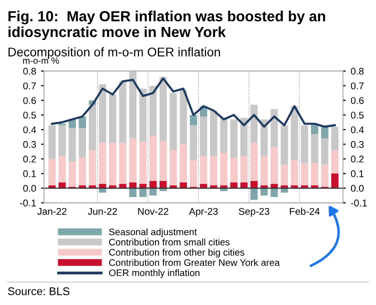 The height and width of the screenshot is (305, 376). I want to click on y-tick-label: 0.6, so click(29, 100).